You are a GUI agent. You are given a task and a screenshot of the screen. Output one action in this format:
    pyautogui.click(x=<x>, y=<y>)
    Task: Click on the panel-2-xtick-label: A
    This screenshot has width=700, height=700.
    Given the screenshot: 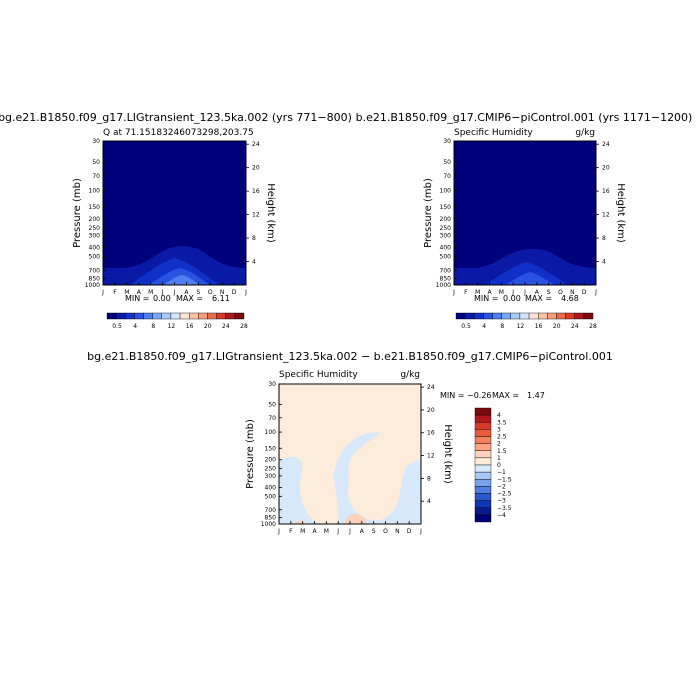 What is the action you would take?
    pyautogui.click(x=489, y=292)
    